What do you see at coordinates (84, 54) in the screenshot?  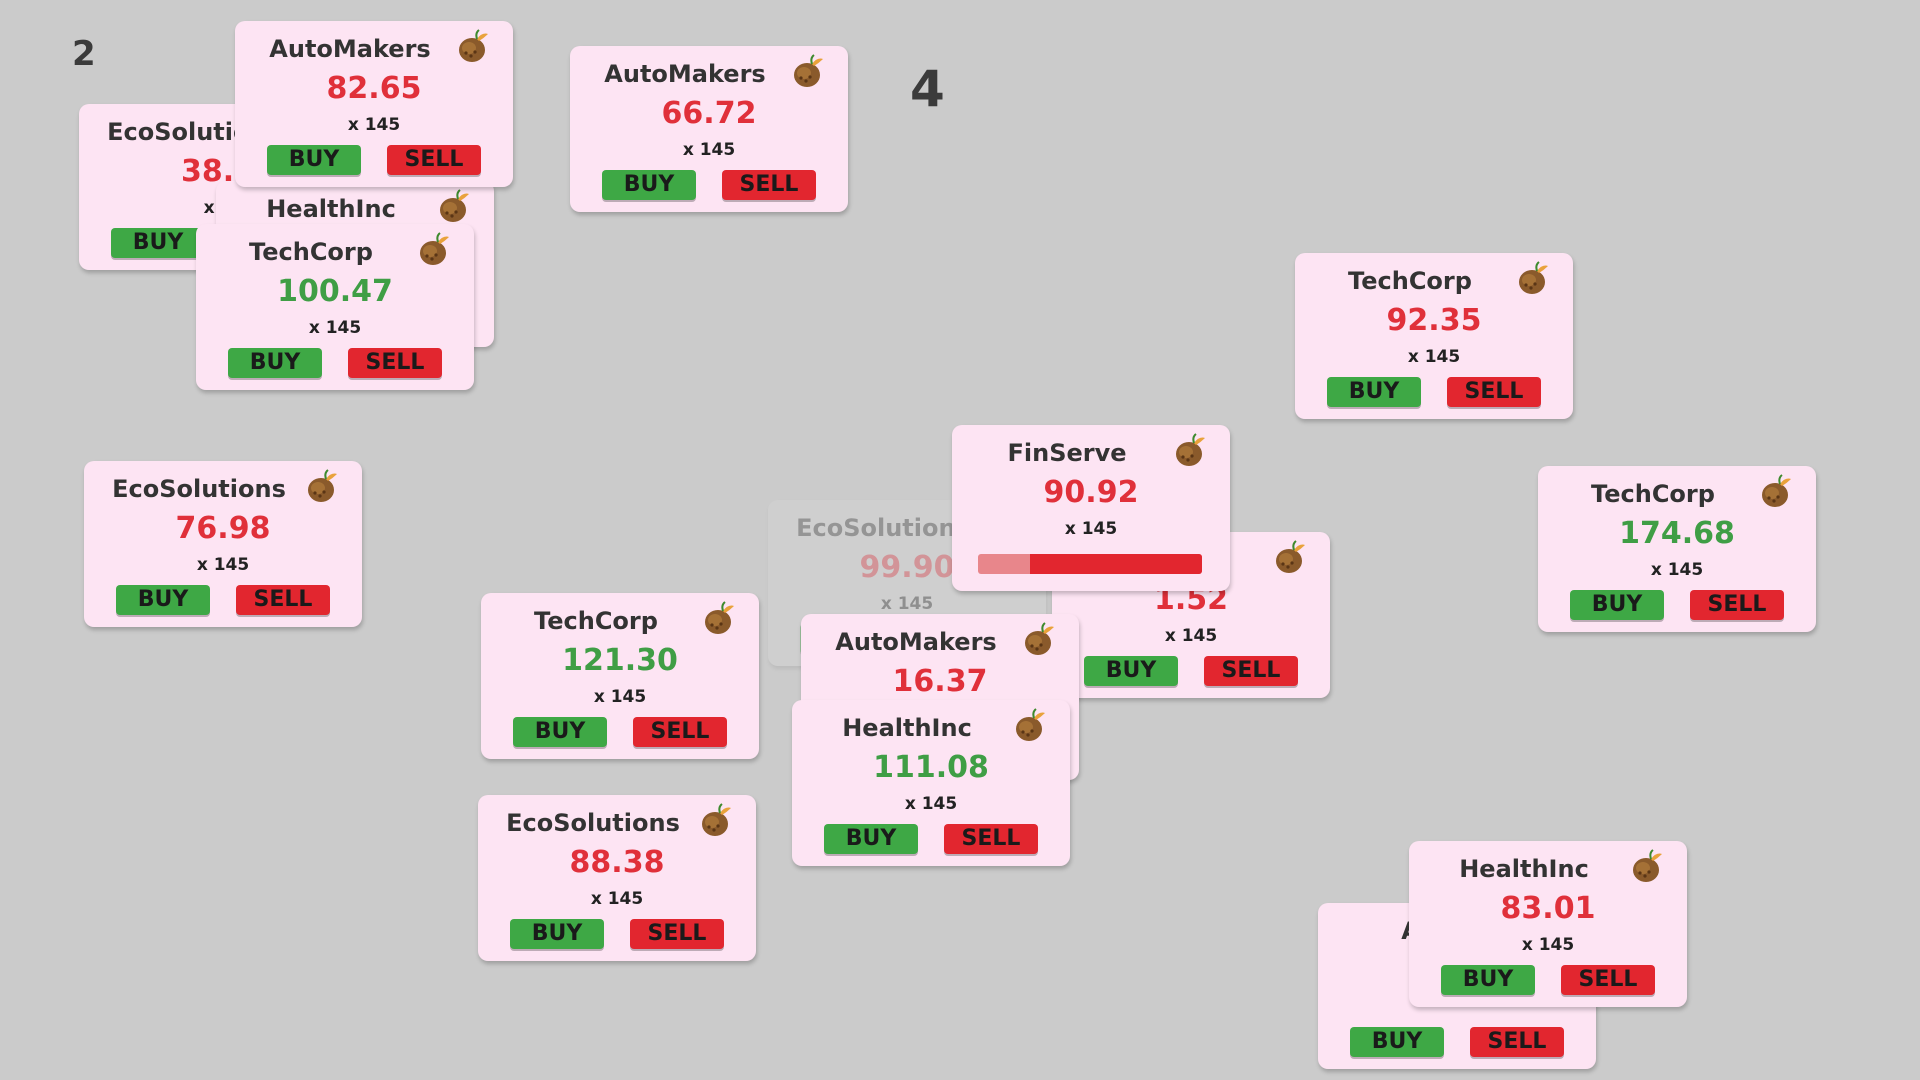 I see `score-counter: 2` at bounding box center [84, 54].